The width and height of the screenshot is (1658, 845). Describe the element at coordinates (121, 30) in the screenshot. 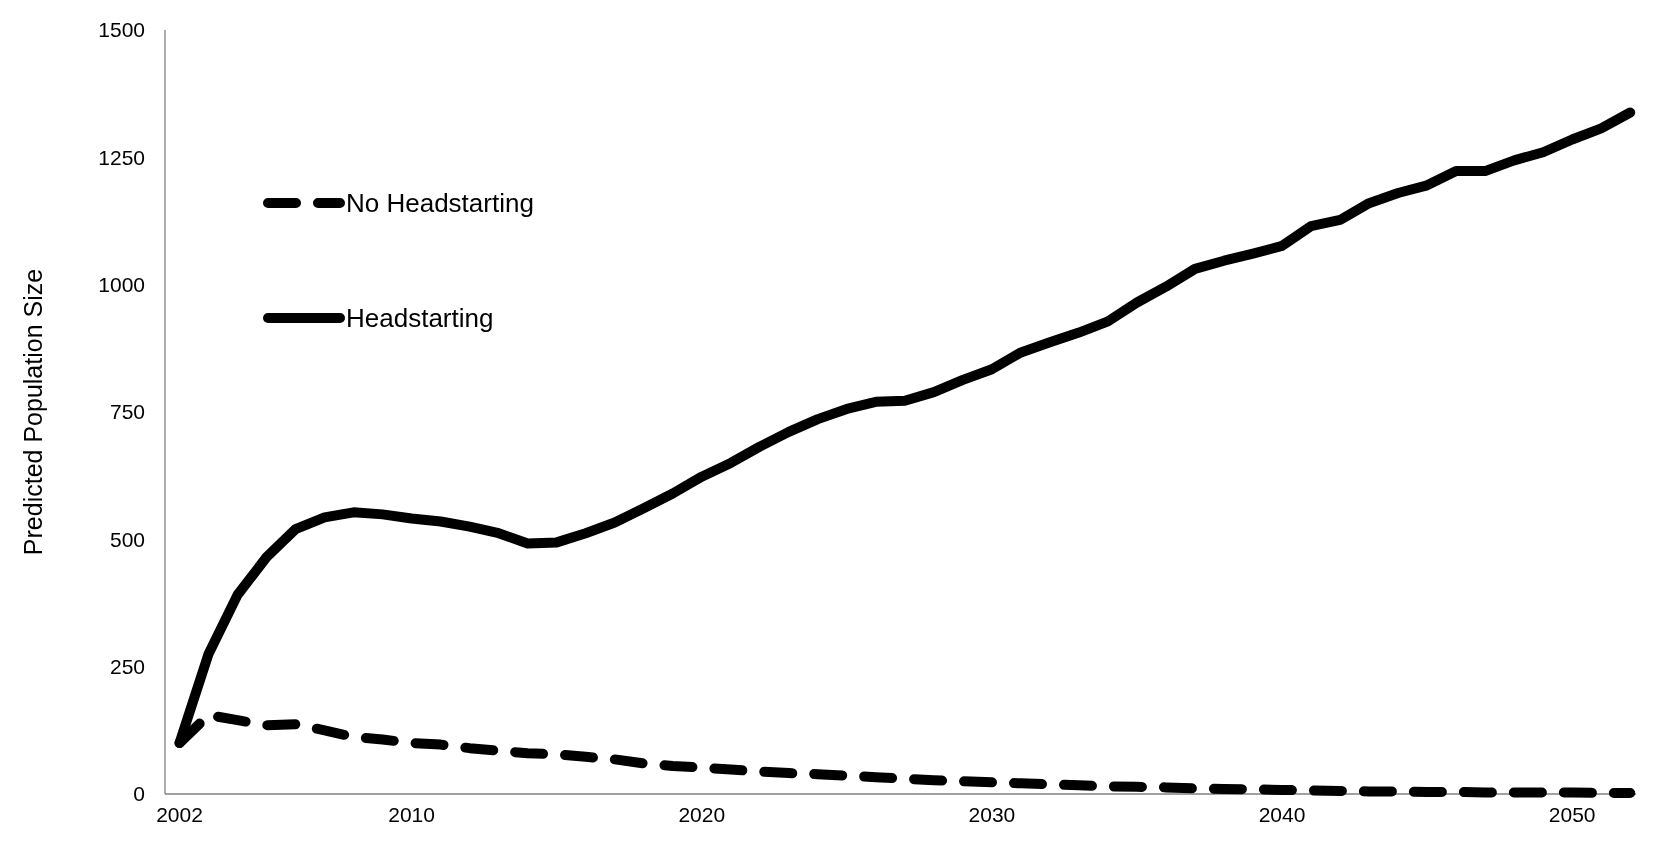

I see `y-tick-label: 1500` at that location.